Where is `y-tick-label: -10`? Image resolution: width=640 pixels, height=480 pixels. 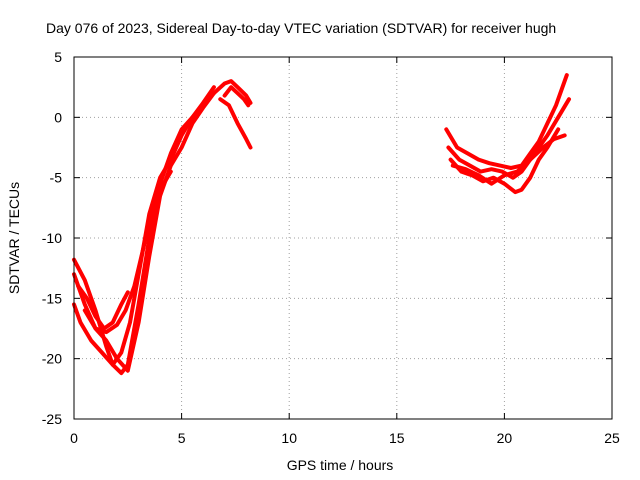
y-tick-label: -10 is located at coordinates (52, 238).